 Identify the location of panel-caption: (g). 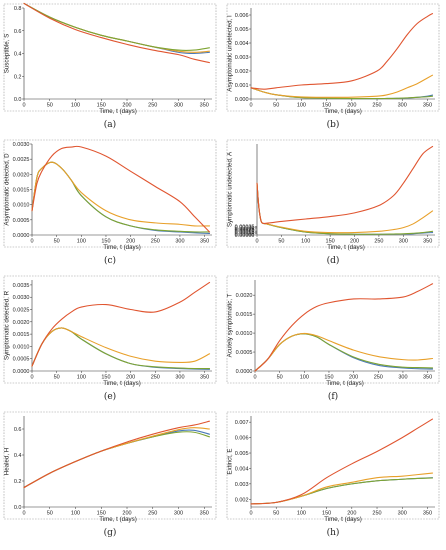
(110, 532).